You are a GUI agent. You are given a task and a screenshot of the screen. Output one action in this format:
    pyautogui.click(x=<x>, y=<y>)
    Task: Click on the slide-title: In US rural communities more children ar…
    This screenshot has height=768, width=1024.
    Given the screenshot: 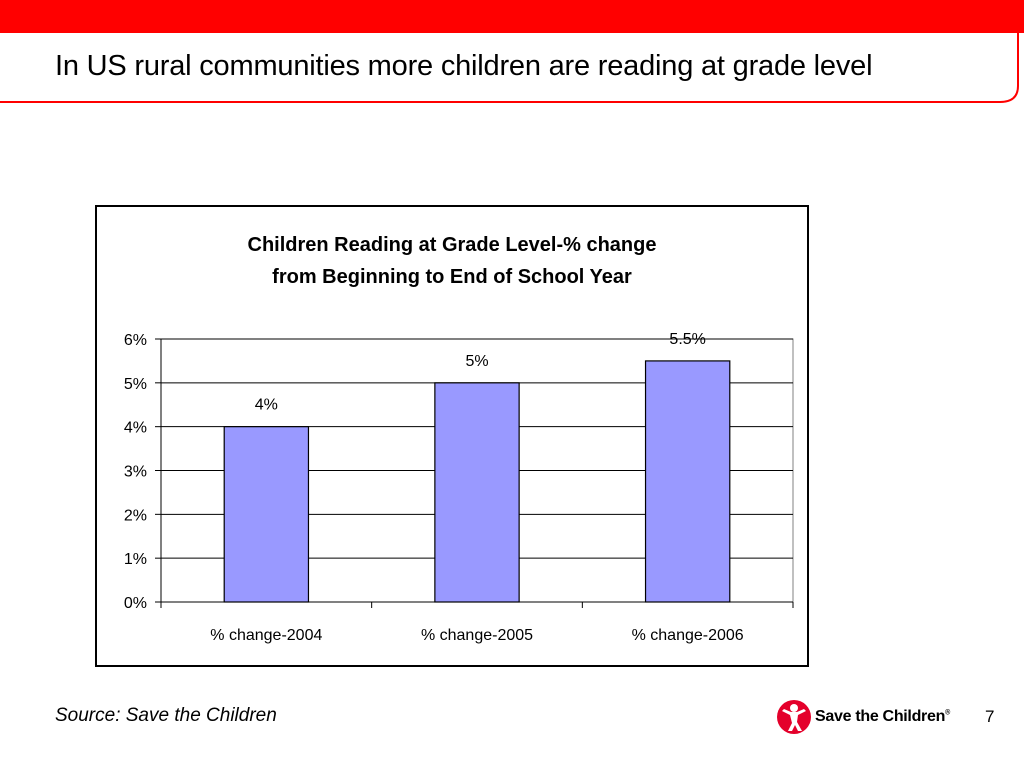 What is the action you would take?
    pyautogui.click(x=464, y=66)
    